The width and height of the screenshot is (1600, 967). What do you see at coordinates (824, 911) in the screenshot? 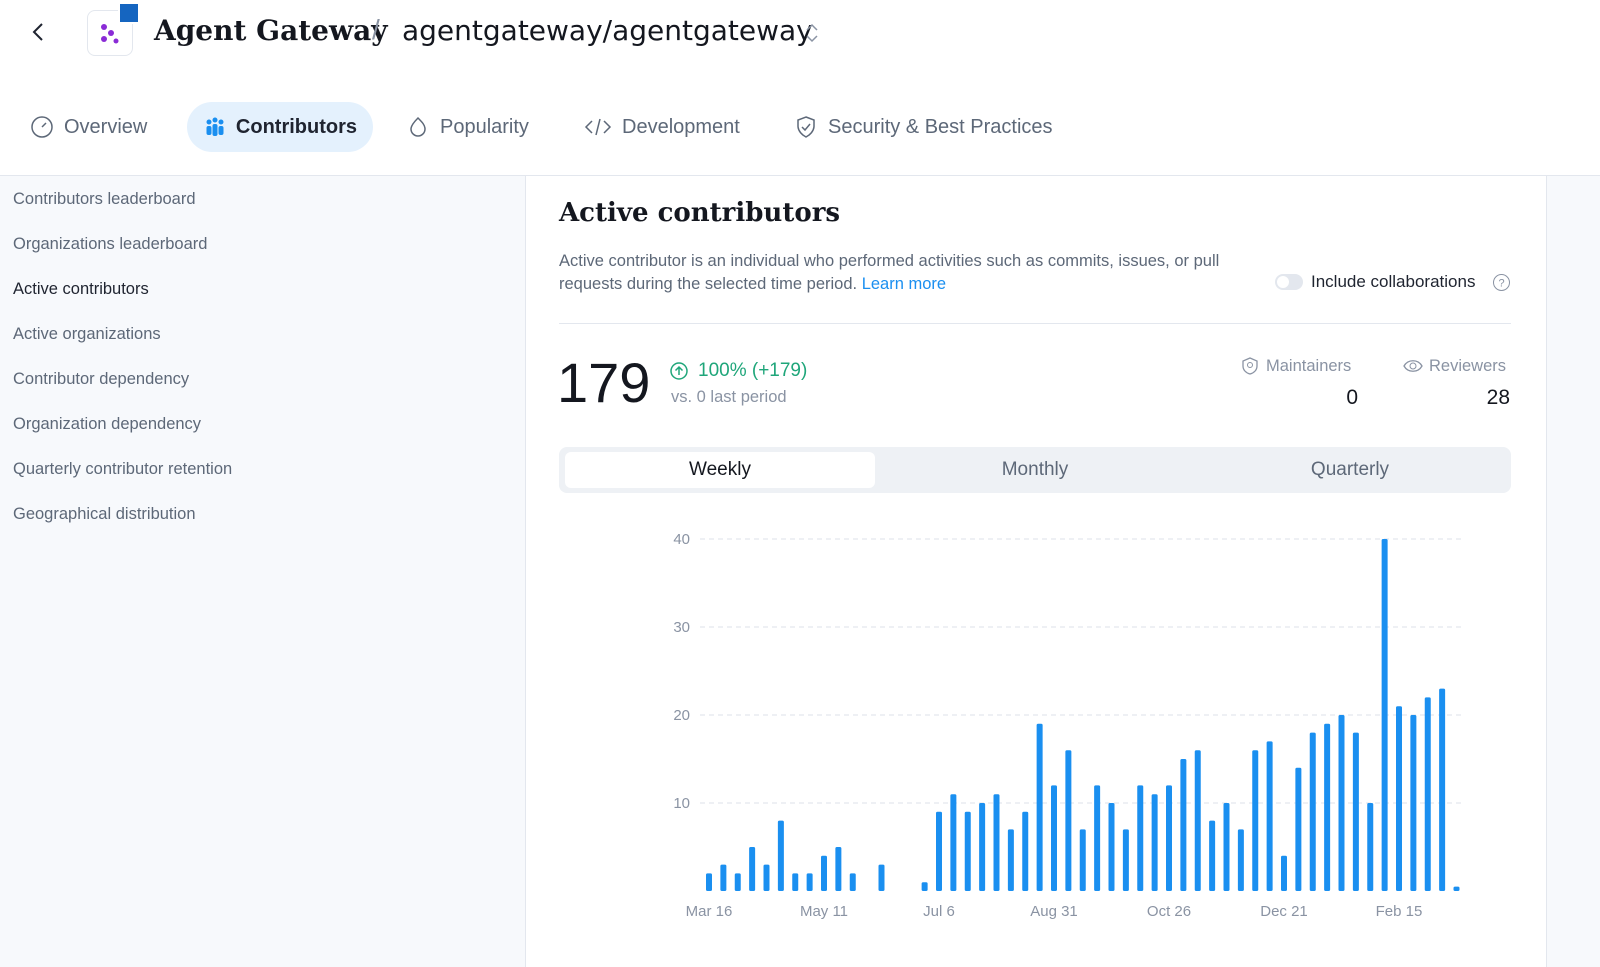
I see `x-tick-label: May 11` at bounding box center [824, 911].